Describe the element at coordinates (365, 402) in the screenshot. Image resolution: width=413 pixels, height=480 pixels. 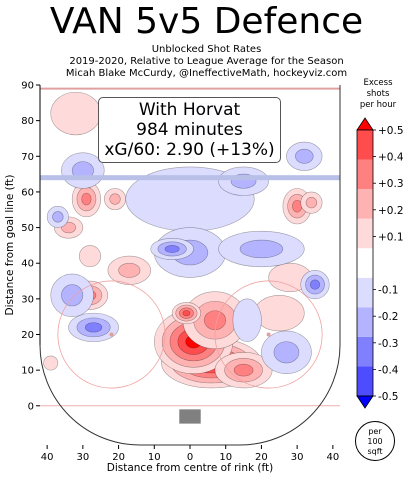
I see `colorbar-bottom-arrow` at that location.